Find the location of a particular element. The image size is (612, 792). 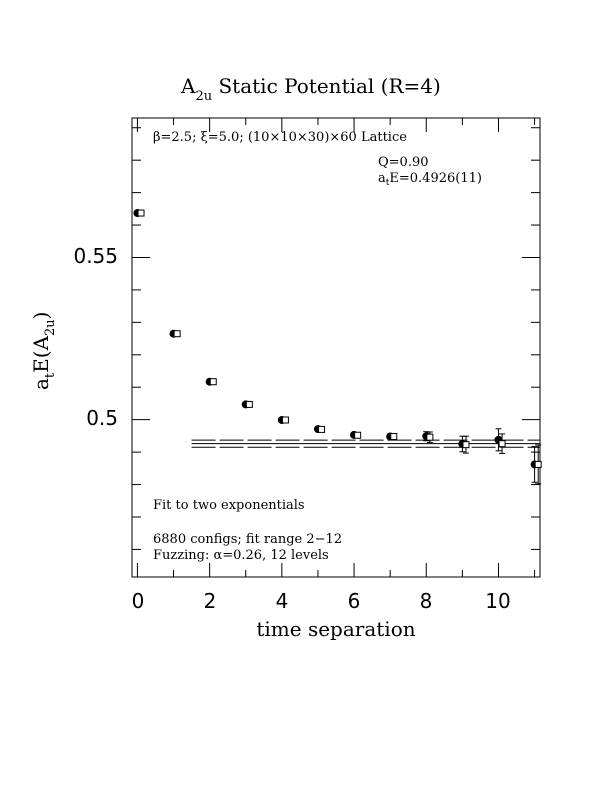

y-tick-label-0-55: 0.55 is located at coordinates (95, 256).